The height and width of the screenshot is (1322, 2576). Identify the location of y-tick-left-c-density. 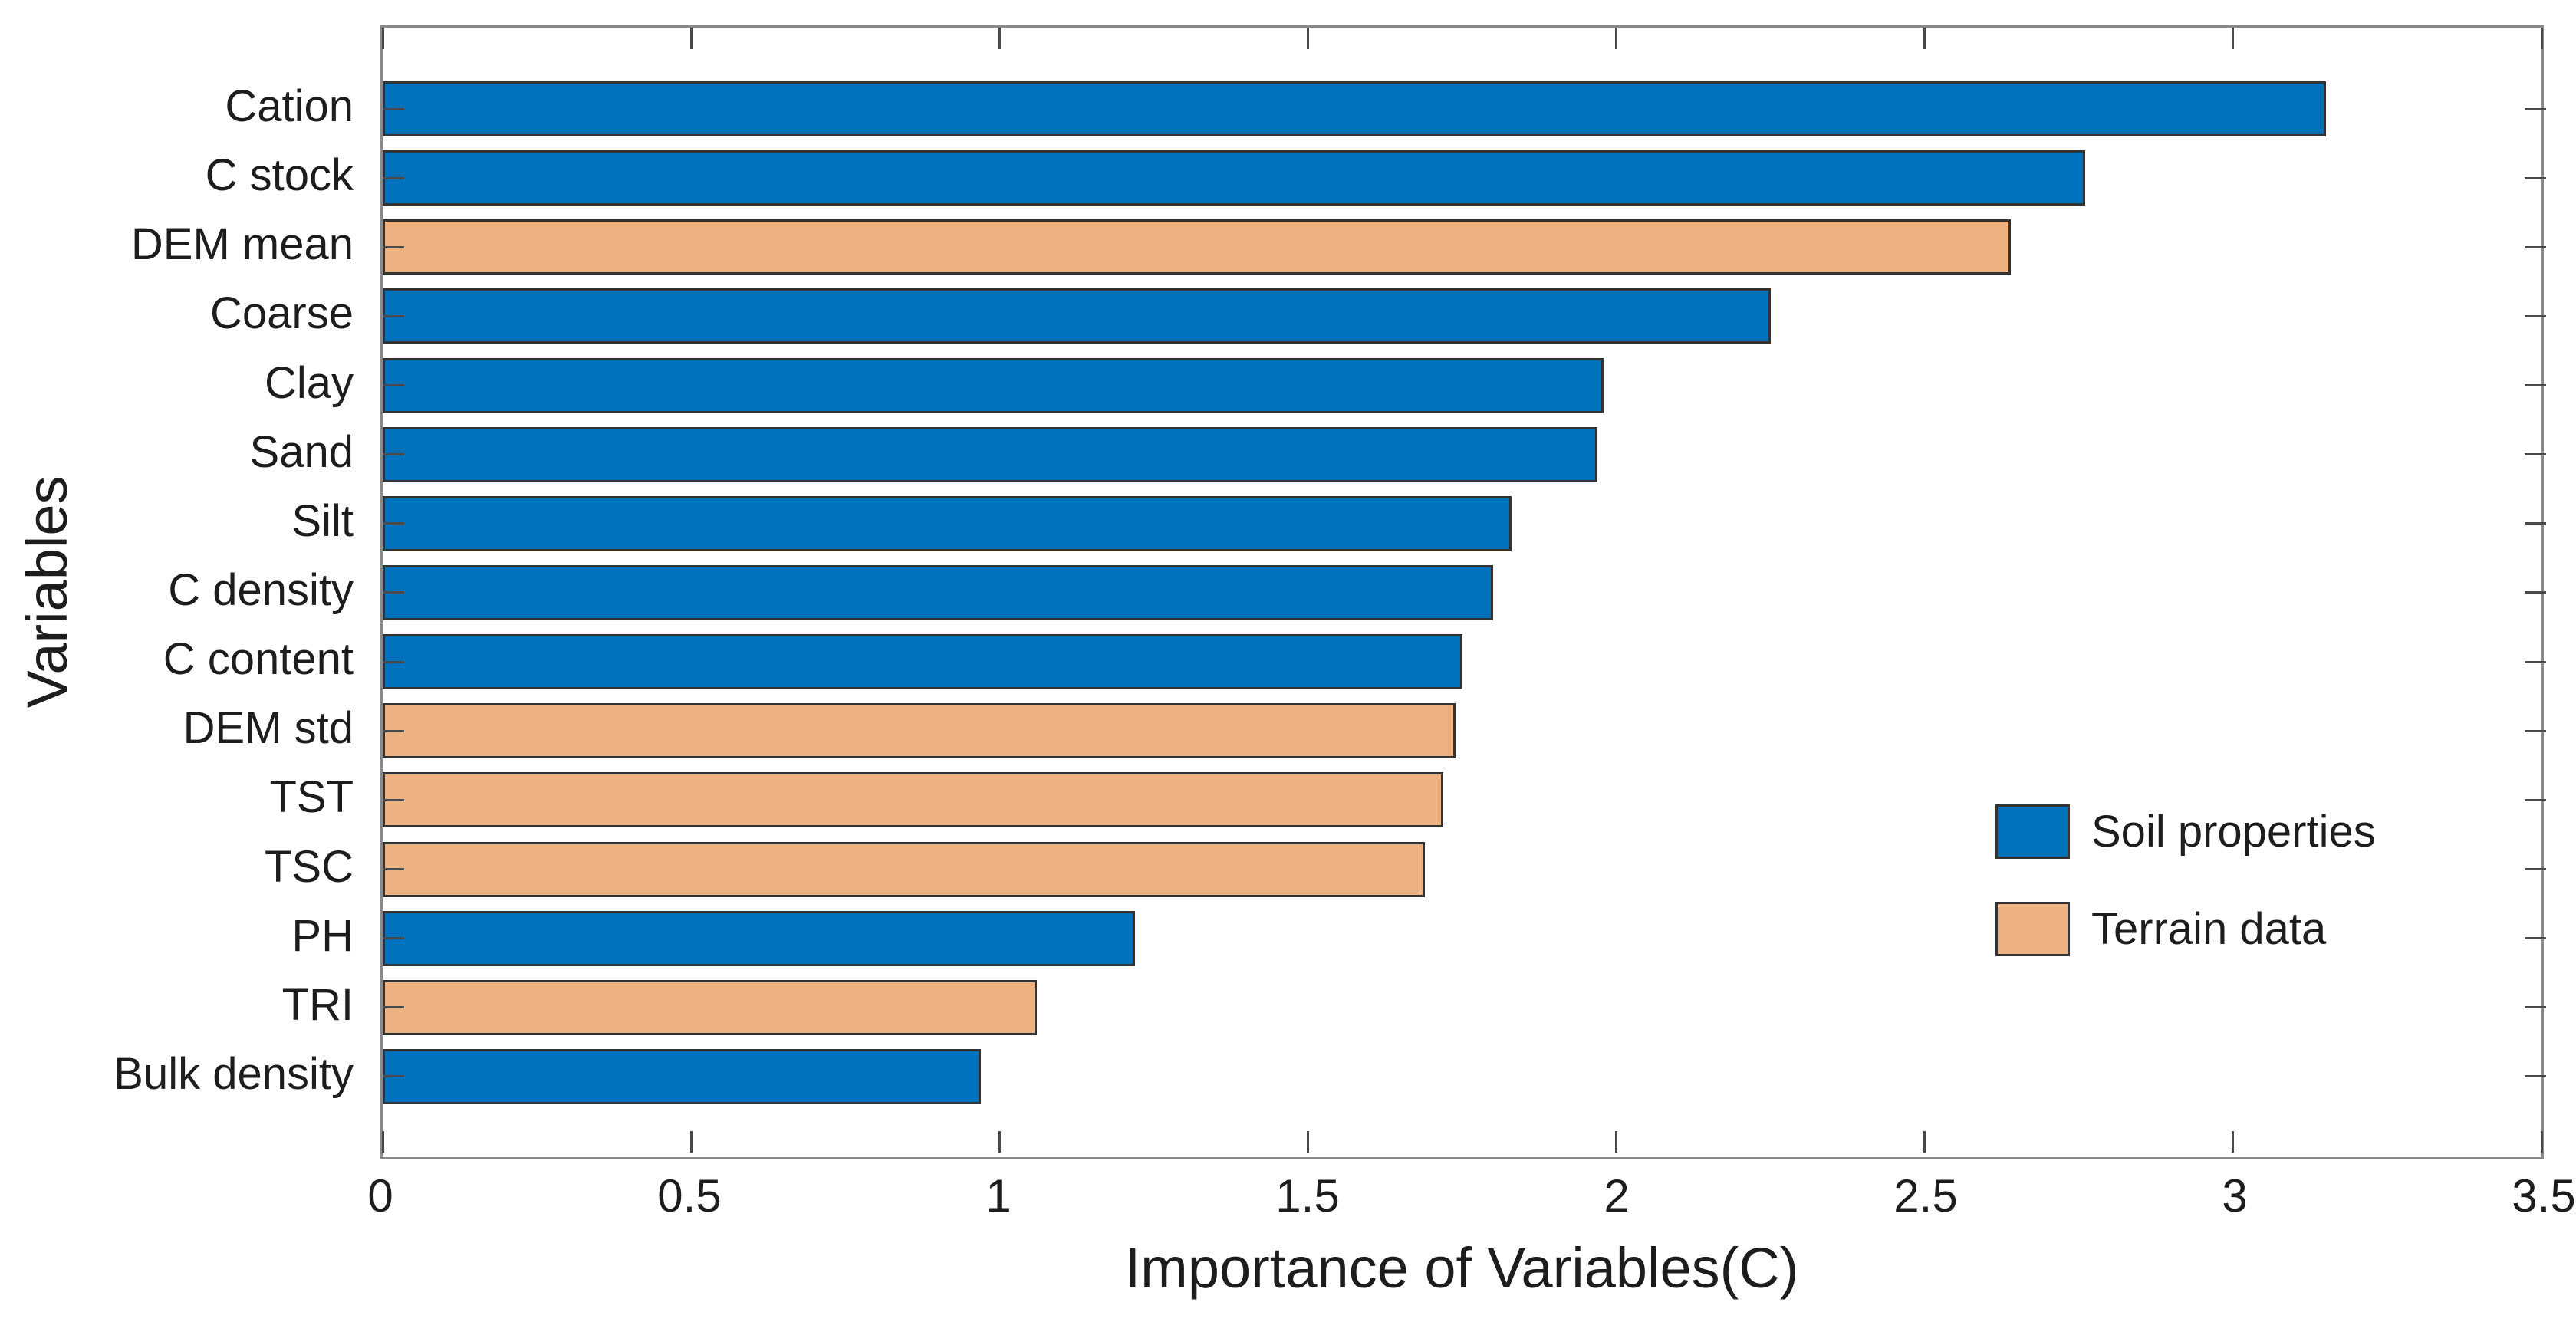
(393, 592).